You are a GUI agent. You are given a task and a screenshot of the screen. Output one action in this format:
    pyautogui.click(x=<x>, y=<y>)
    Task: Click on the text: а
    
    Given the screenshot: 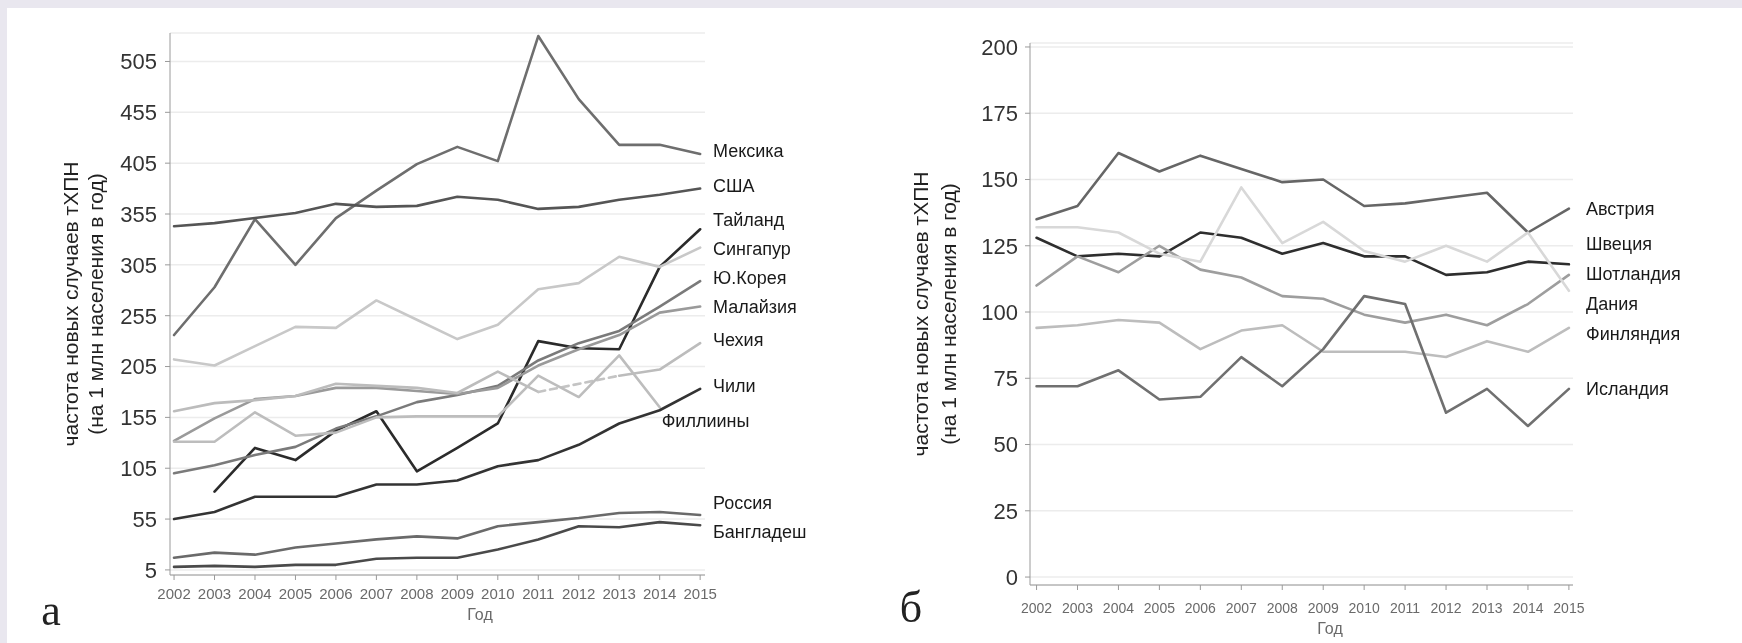 What is the action you would take?
    pyautogui.click(x=51, y=610)
    